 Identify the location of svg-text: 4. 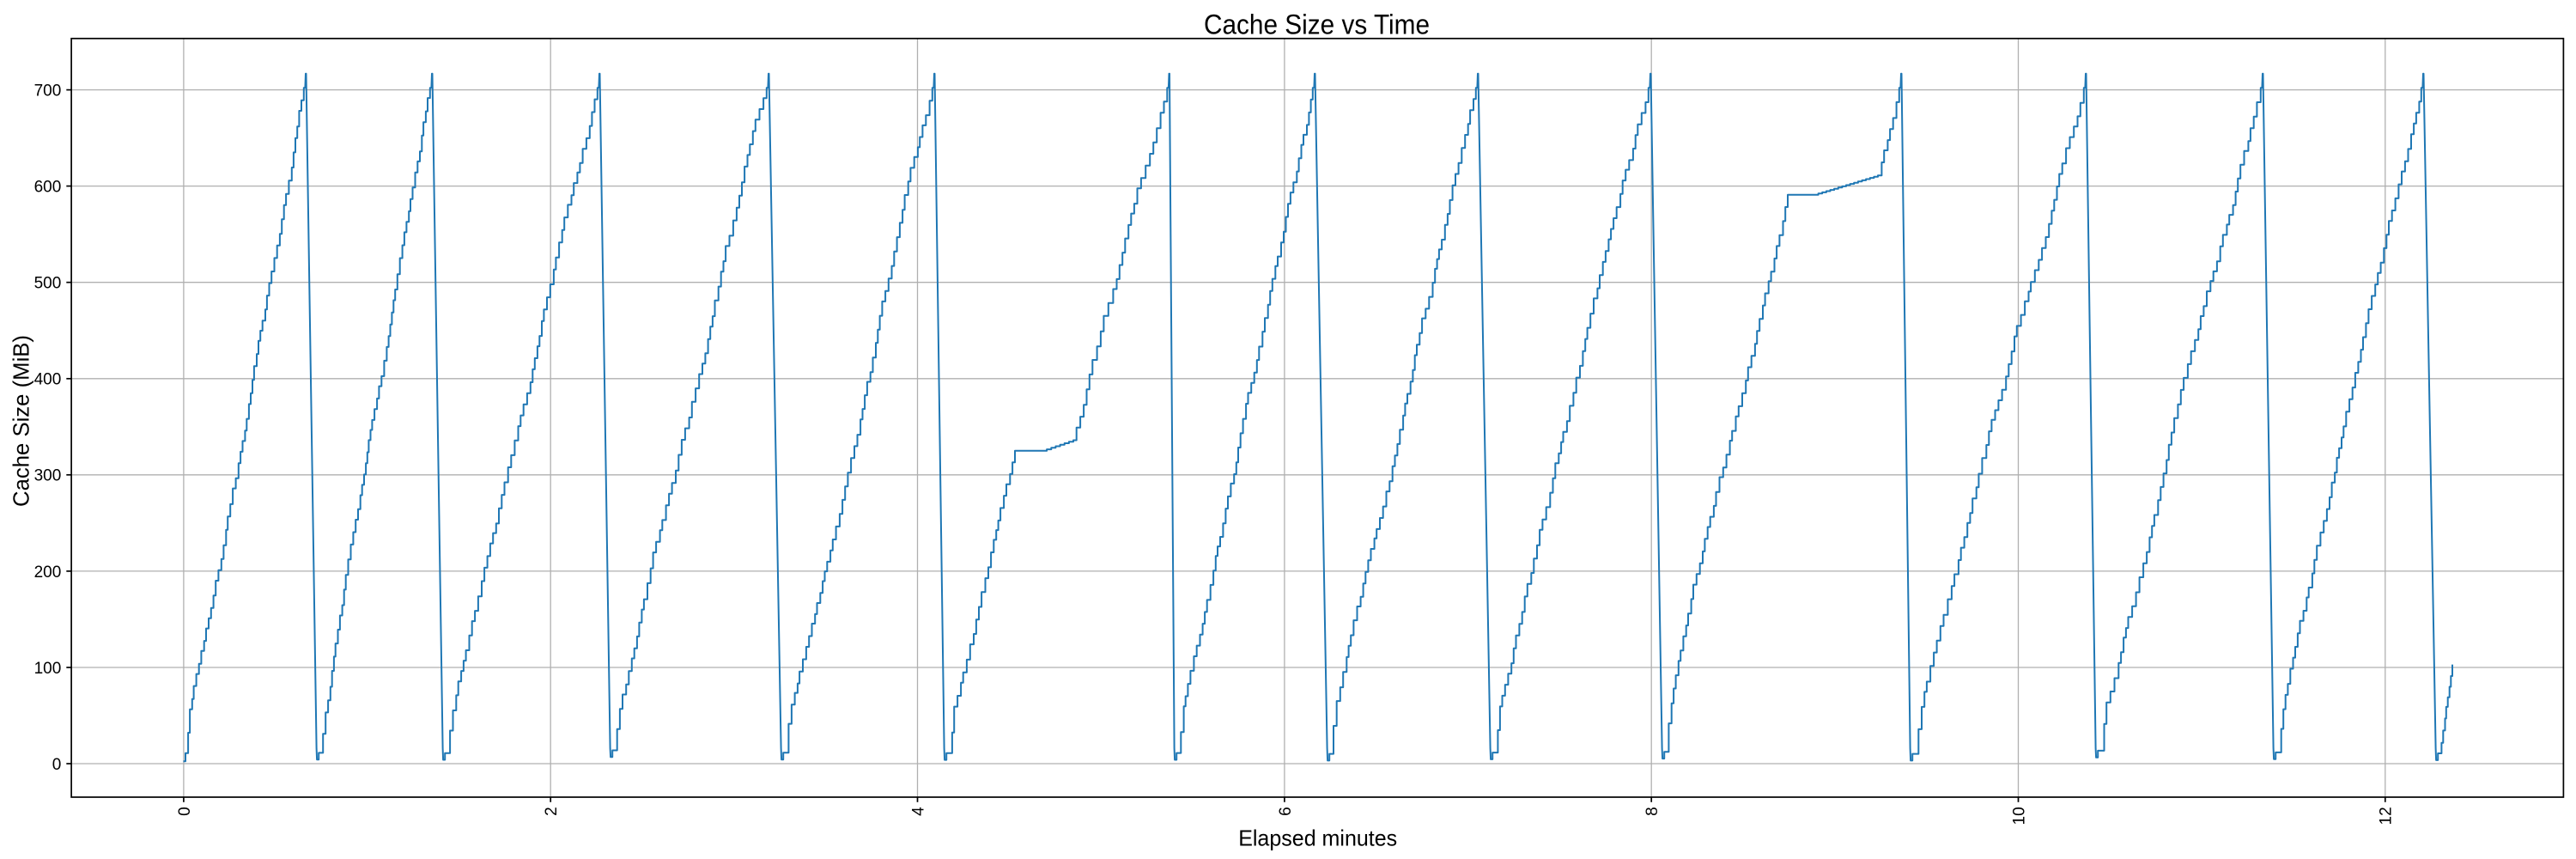
(918, 811).